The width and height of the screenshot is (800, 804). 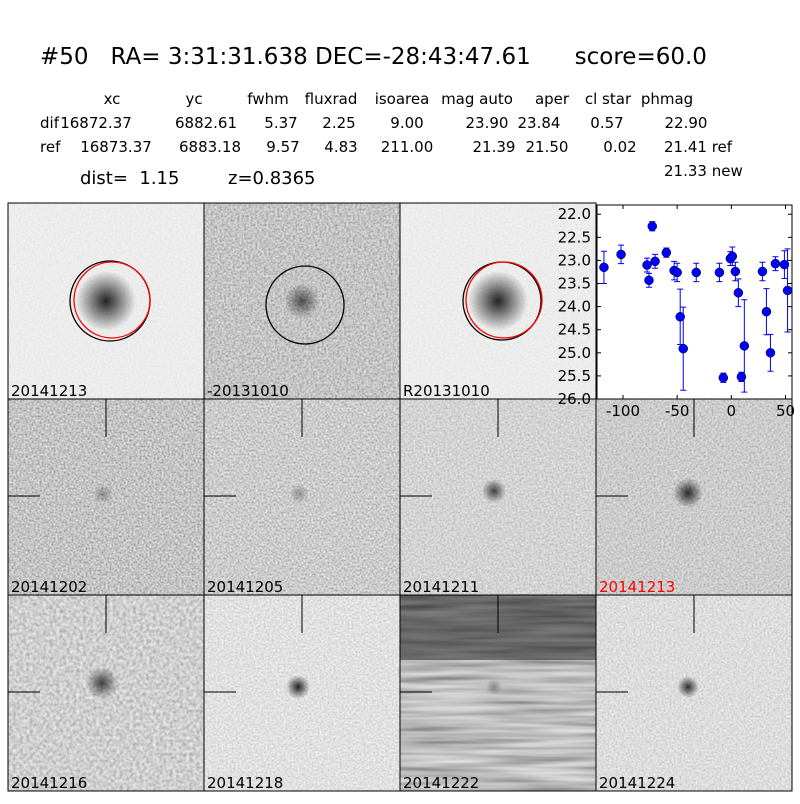 What do you see at coordinates (272, 178) in the screenshot?
I see `redshift: z=0.8365` at bounding box center [272, 178].